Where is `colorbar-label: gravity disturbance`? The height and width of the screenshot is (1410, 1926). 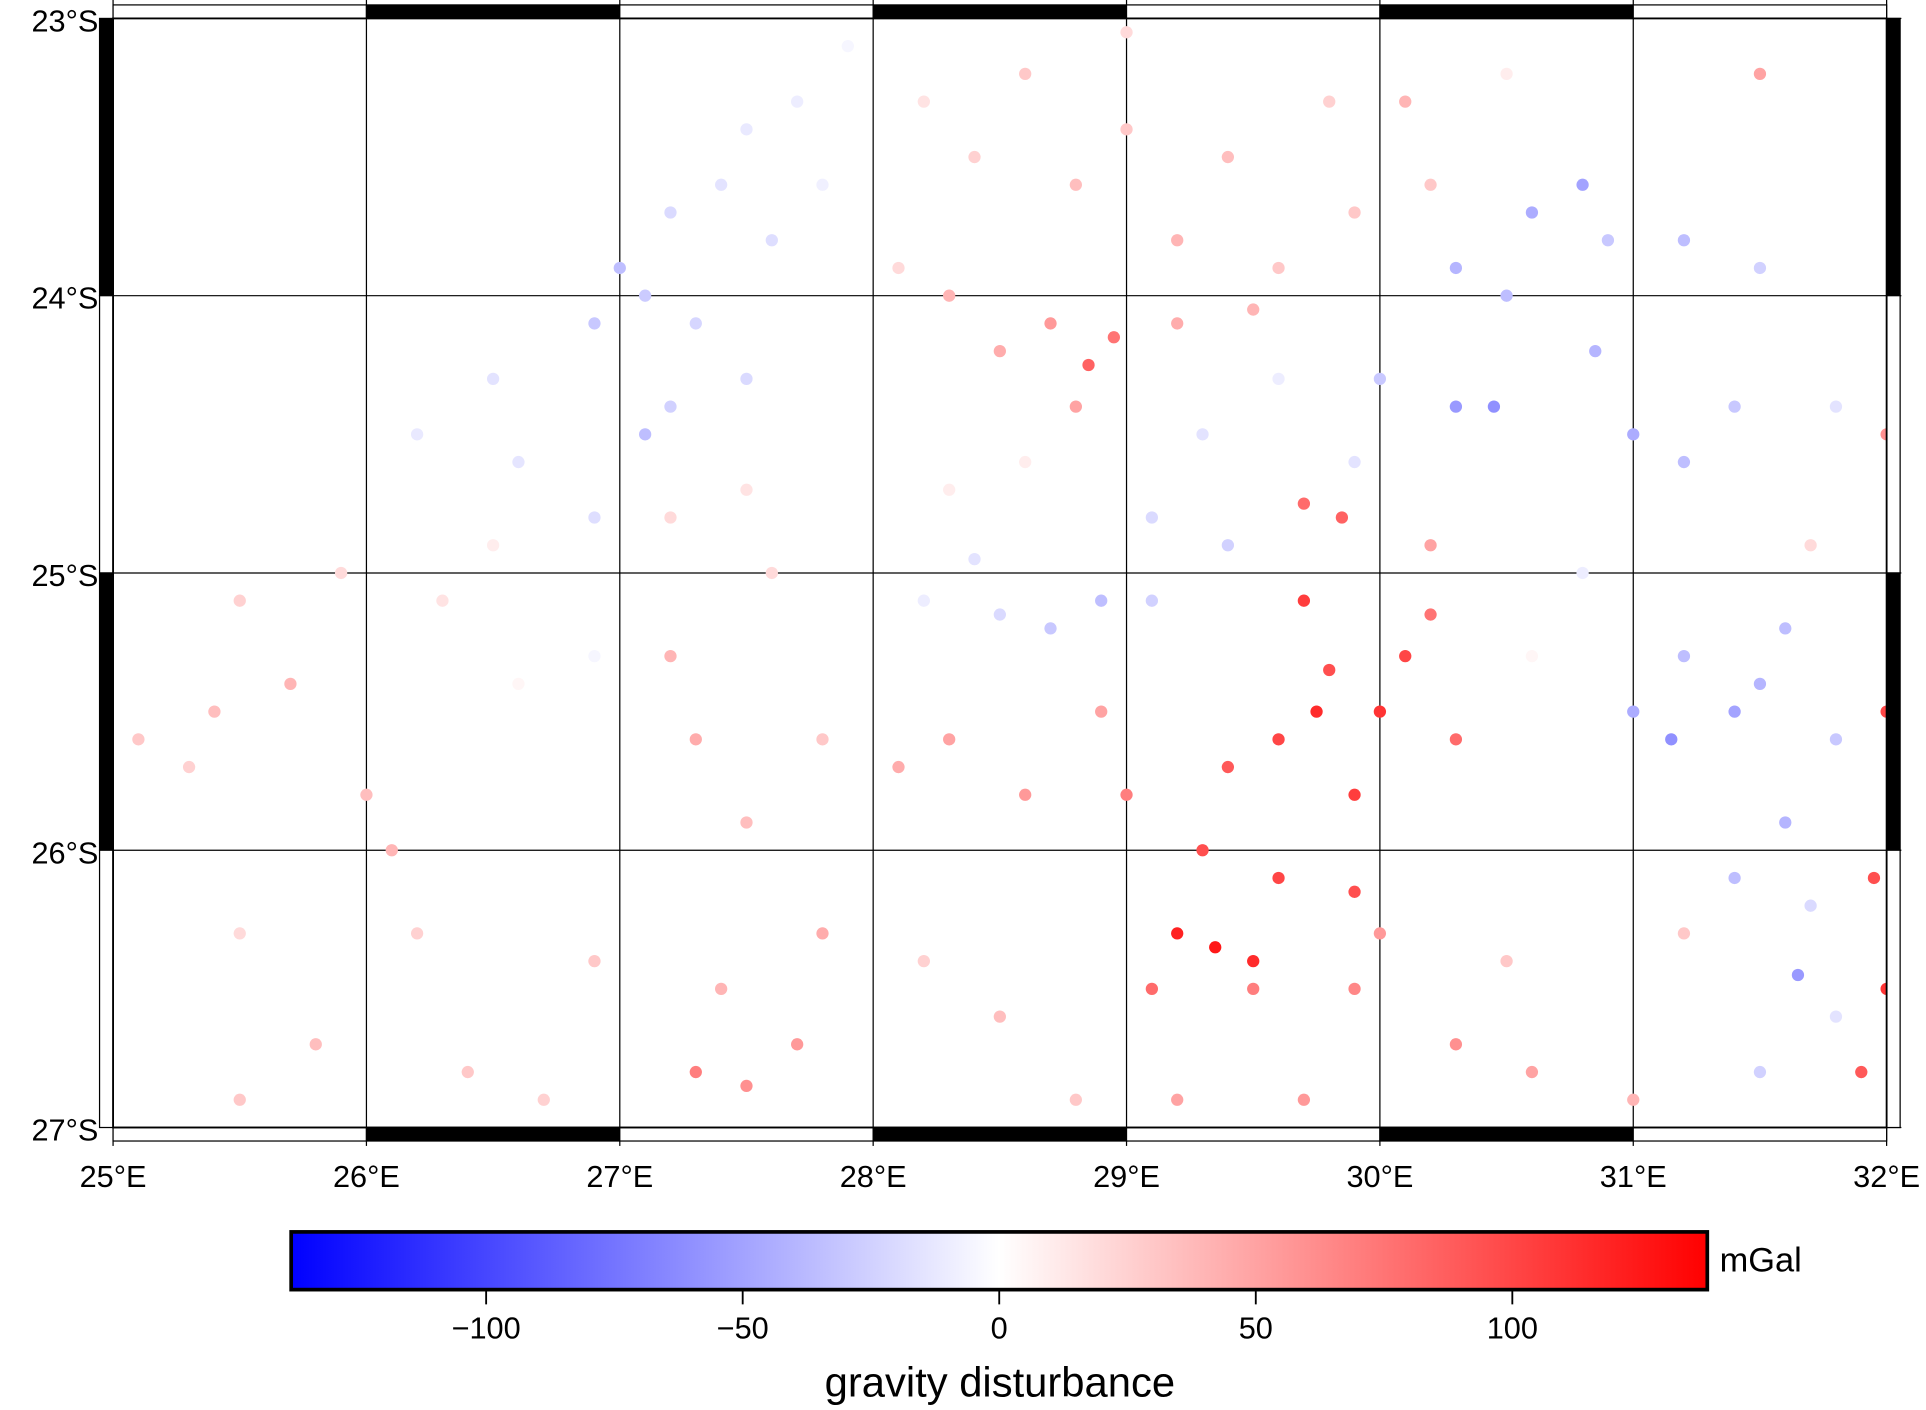 colorbar-label: gravity disturbance is located at coordinates (1000, 1381).